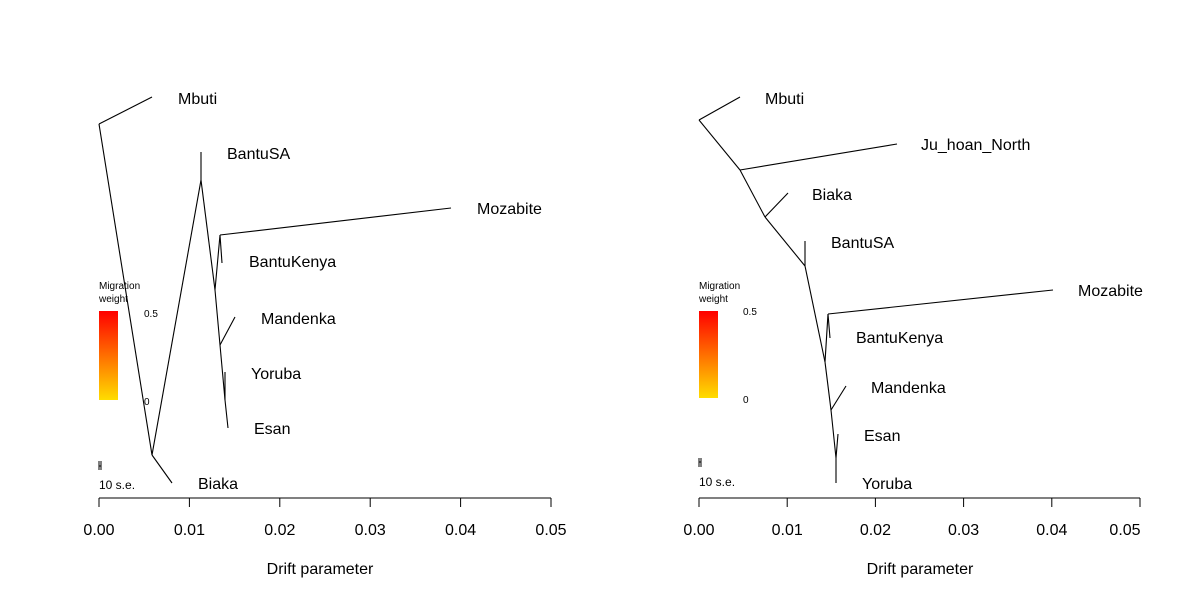  I want to click on edge-mandenka-node-yoruba-node, so click(222, 372).